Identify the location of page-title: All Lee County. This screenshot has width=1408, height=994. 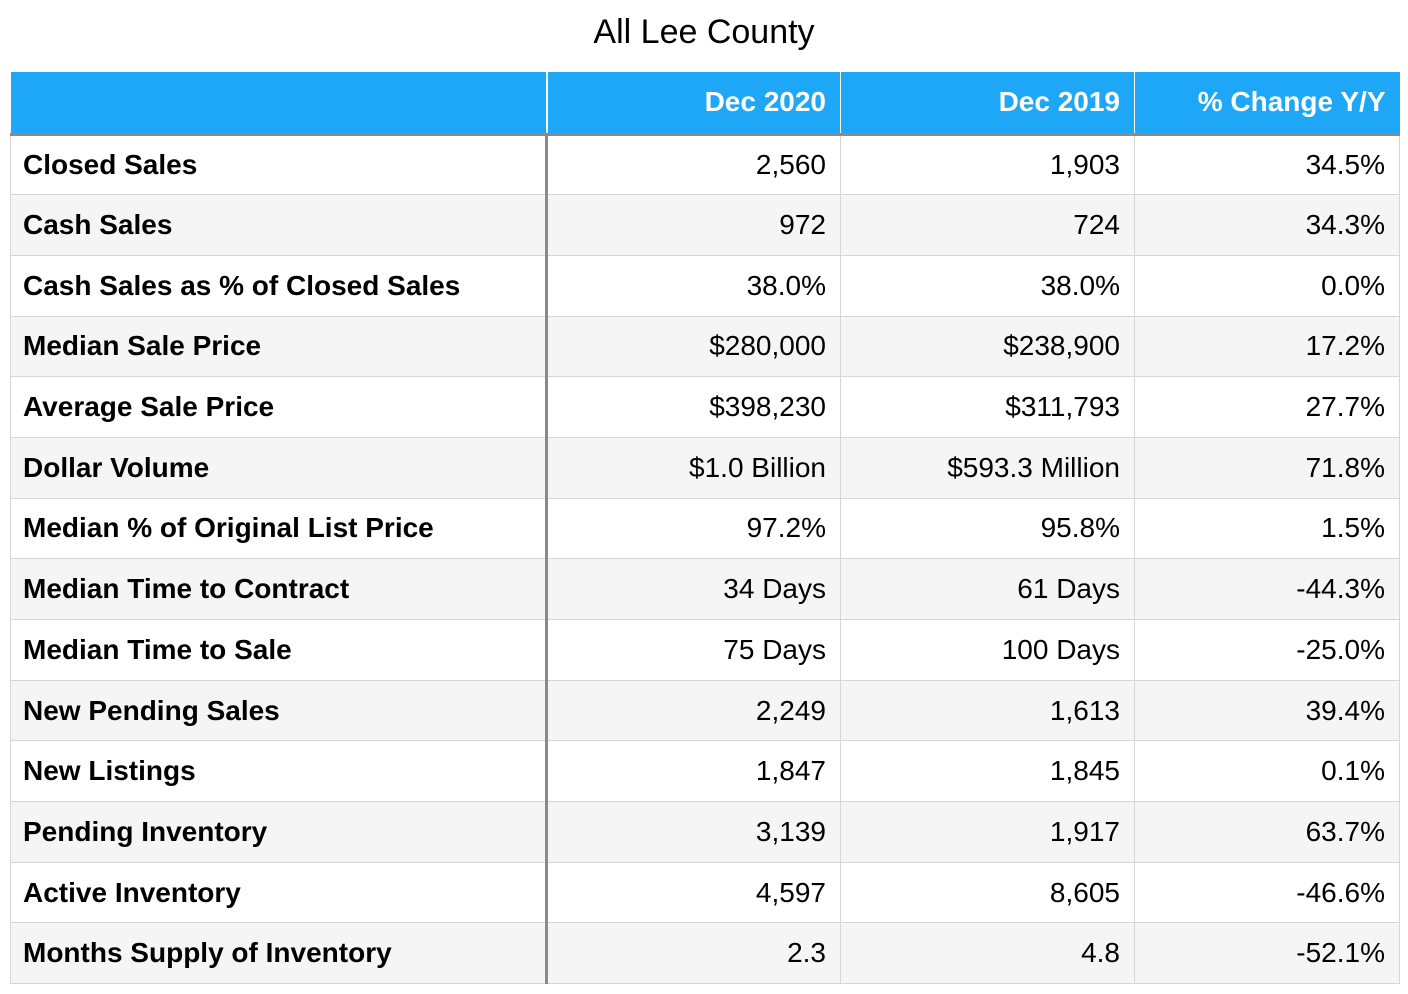
(704, 32).